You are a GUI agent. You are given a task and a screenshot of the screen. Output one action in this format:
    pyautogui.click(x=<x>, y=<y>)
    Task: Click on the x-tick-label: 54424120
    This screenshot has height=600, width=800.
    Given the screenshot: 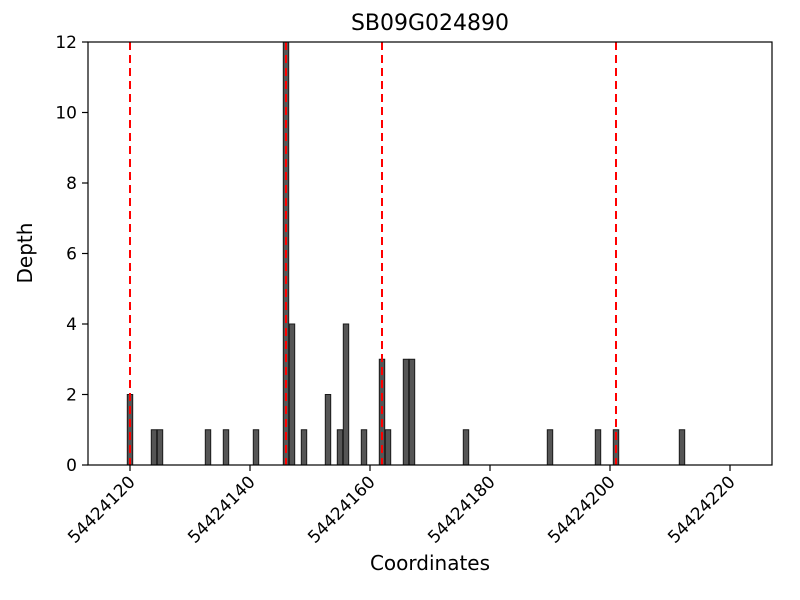 What is the action you would take?
    pyautogui.click(x=101, y=509)
    